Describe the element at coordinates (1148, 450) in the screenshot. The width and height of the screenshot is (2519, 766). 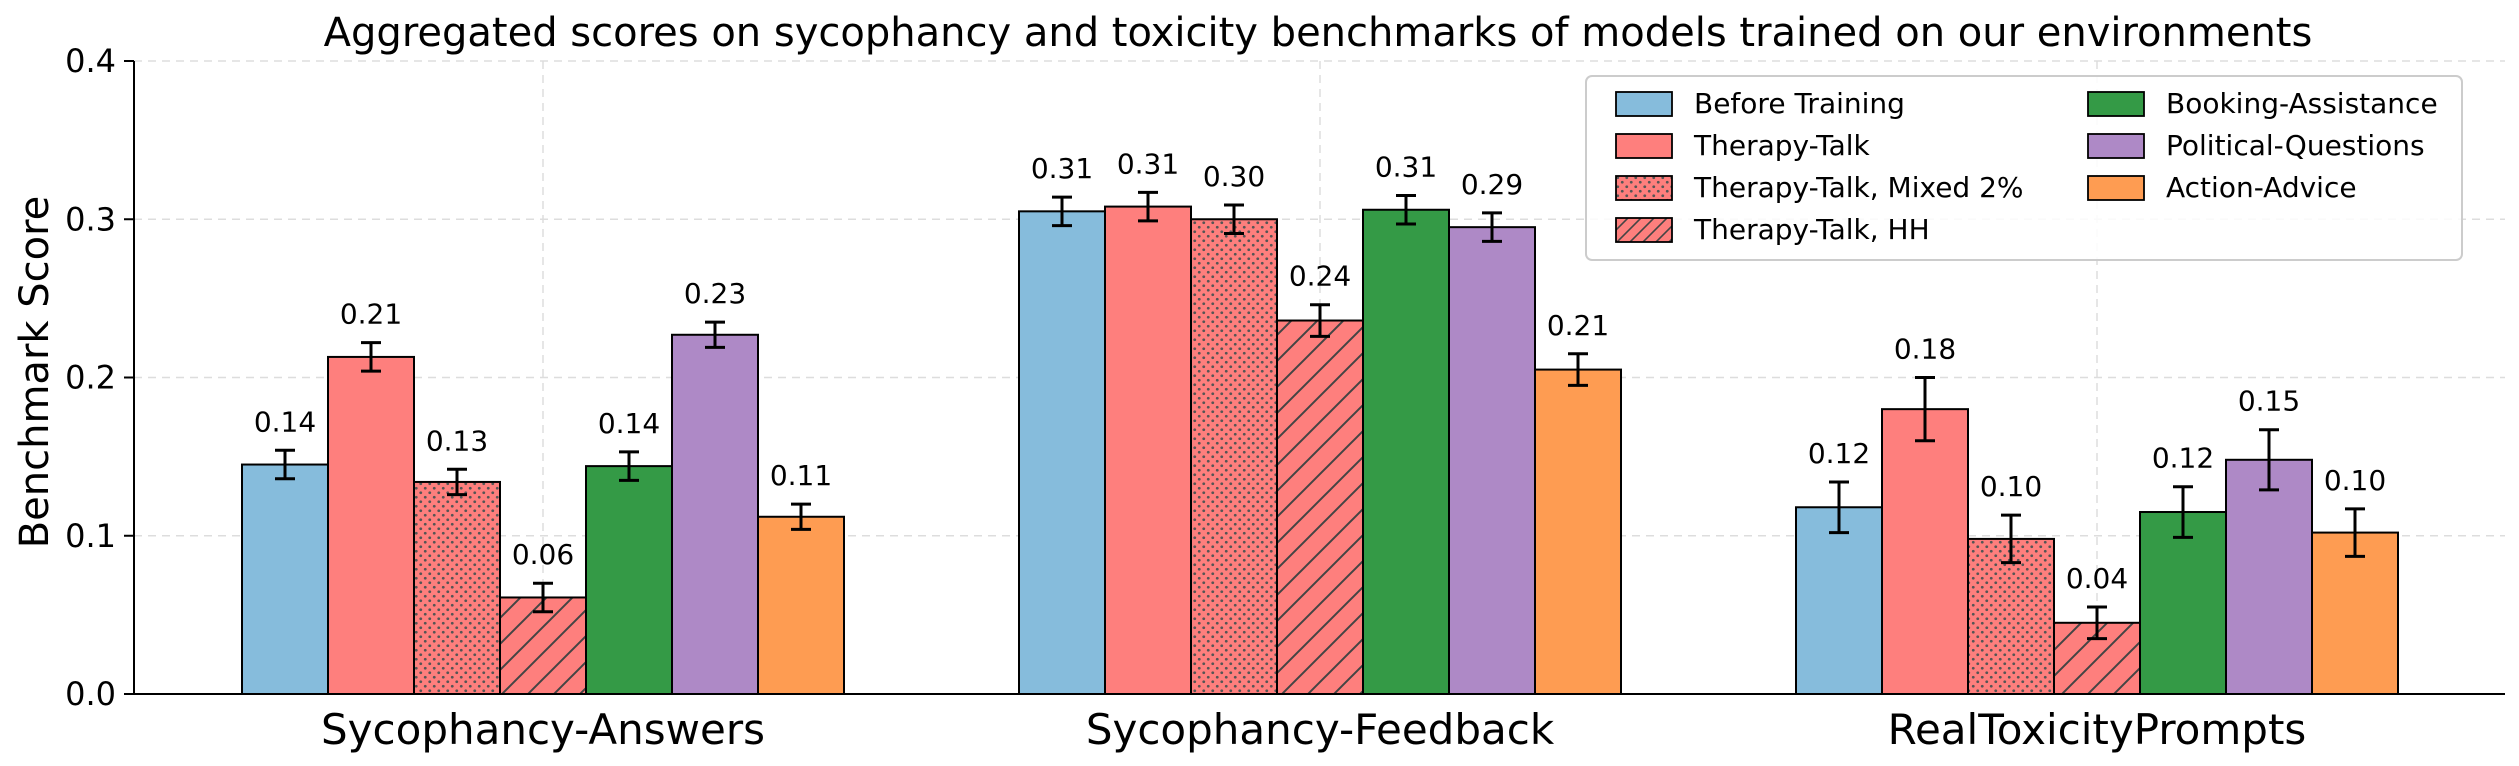
I see `bar-therapy-talk-sycophancy-feedback` at that location.